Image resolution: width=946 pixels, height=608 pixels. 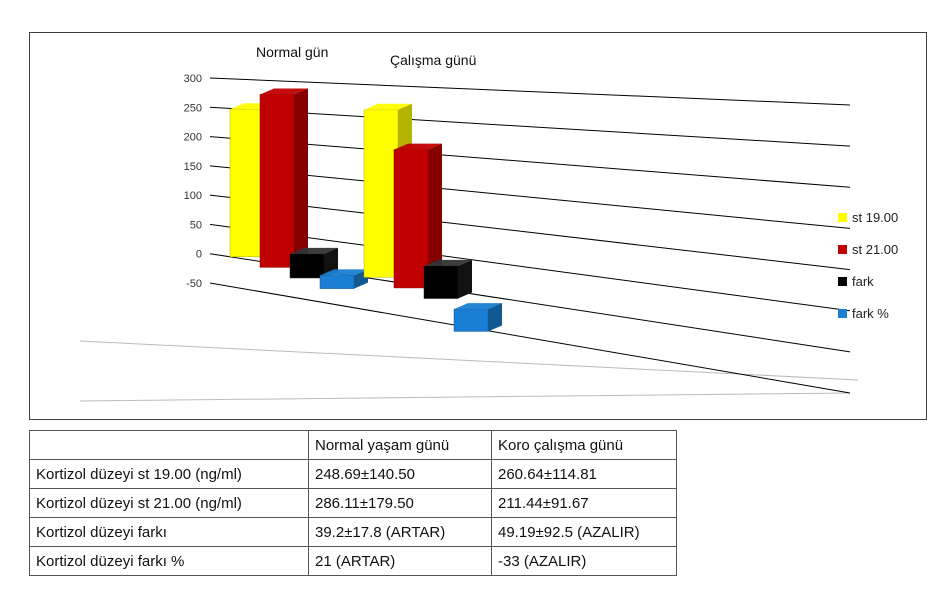 What do you see at coordinates (193, 79) in the screenshot?
I see `y-tick-label: 300` at bounding box center [193, 79].